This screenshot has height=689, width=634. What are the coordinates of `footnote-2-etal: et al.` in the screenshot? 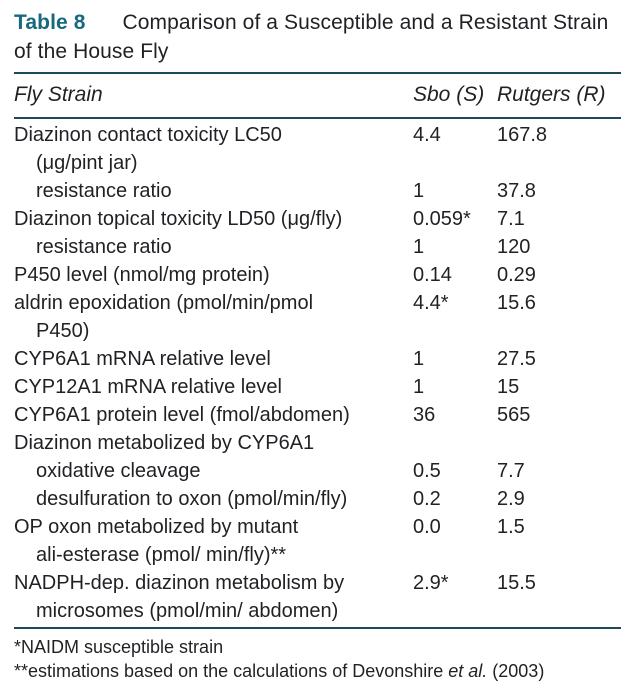 It's located at (468, 670).